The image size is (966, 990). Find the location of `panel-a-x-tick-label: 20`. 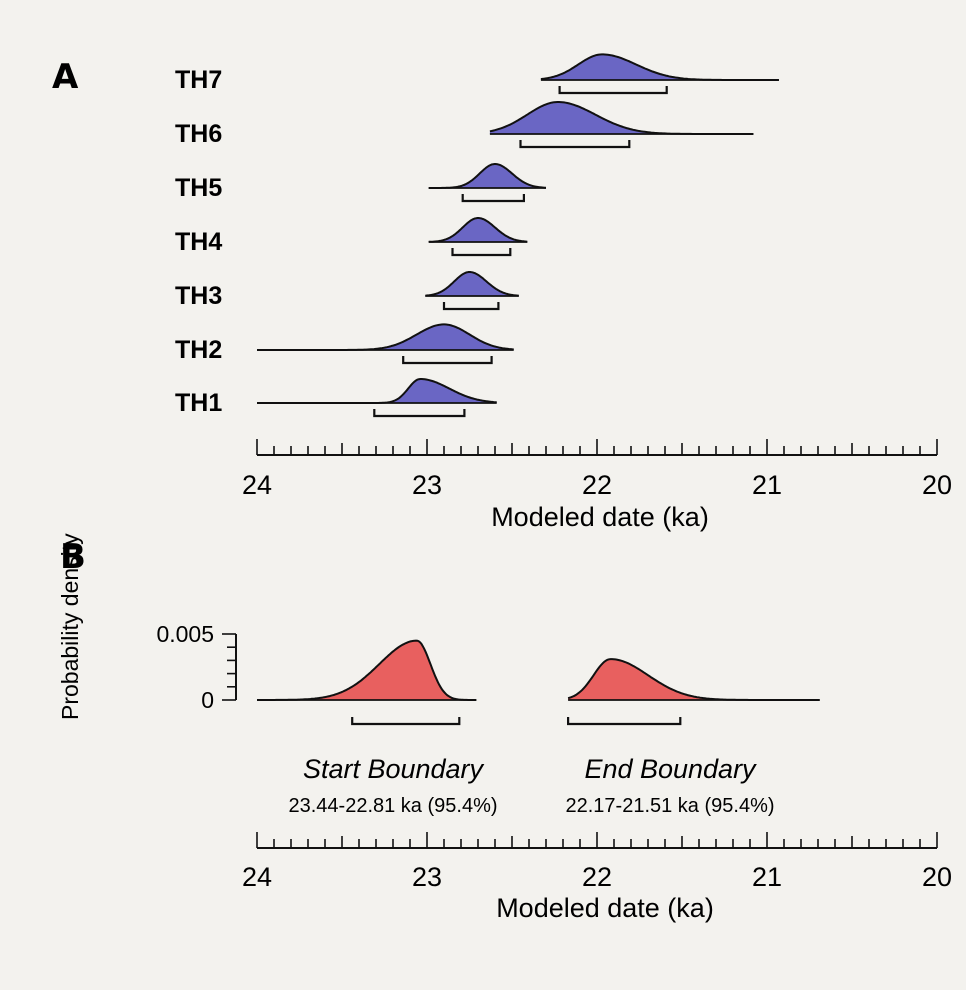

panel-a-x-tick-label: 20 is located at coordinates (937, 485).